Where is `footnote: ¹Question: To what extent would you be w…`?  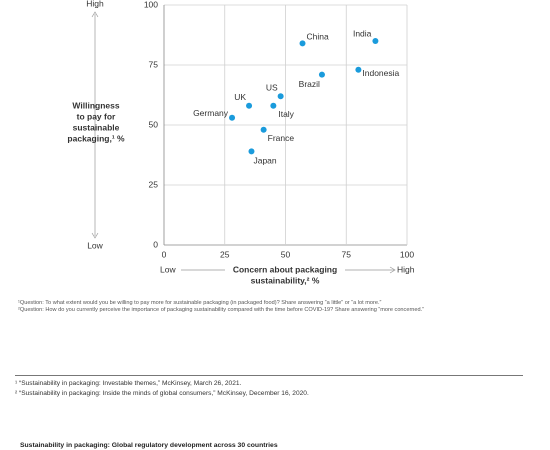
footnote: ¹Question: To what extent would you be w… is located at coordinates (200, 303).